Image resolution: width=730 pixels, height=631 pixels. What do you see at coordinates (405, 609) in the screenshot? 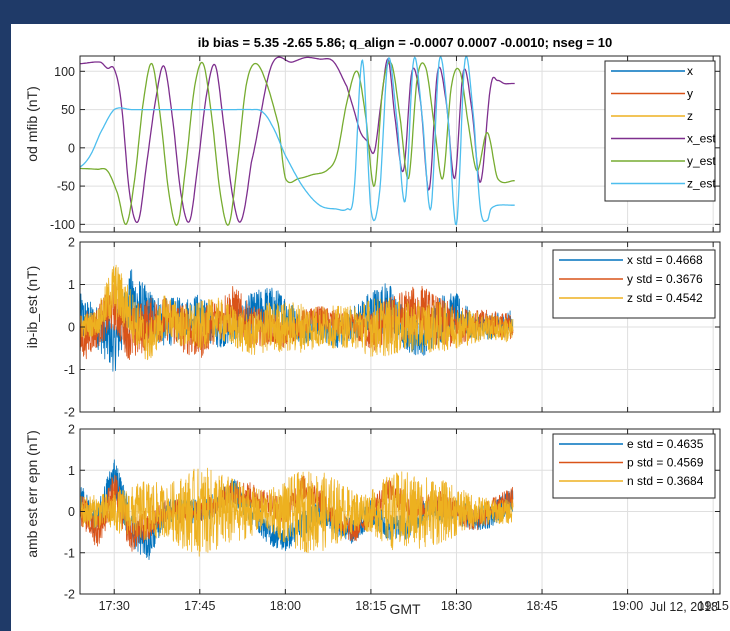
I see `x-axis-label: GMT` at bounding box center [405, 609].